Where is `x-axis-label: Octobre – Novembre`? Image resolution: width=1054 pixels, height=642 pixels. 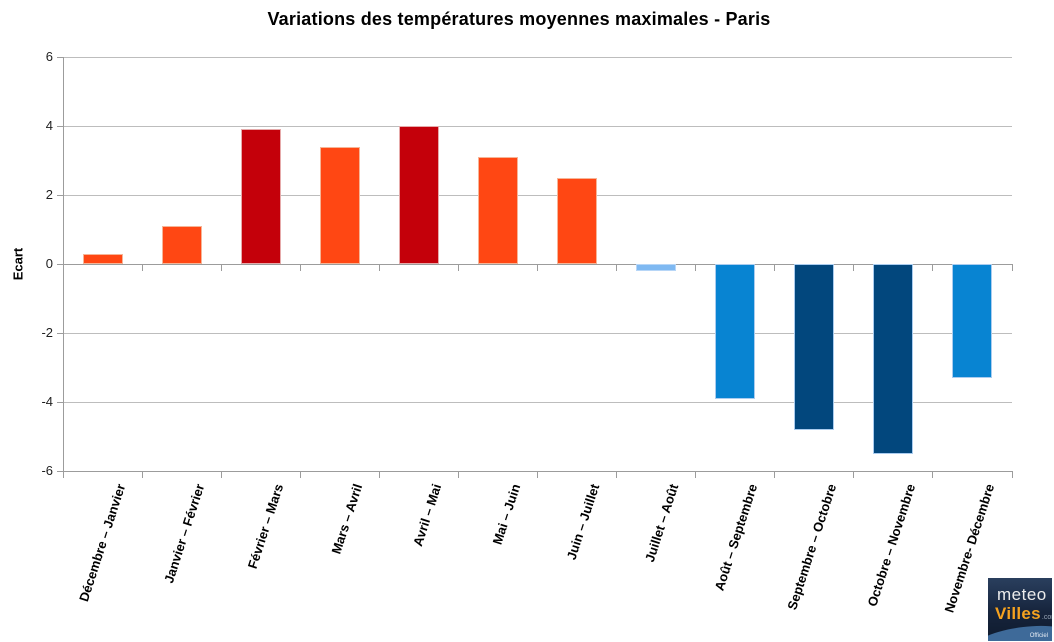 x-axis-label: Octobre – Novembre is located at coordinates (891, 545).